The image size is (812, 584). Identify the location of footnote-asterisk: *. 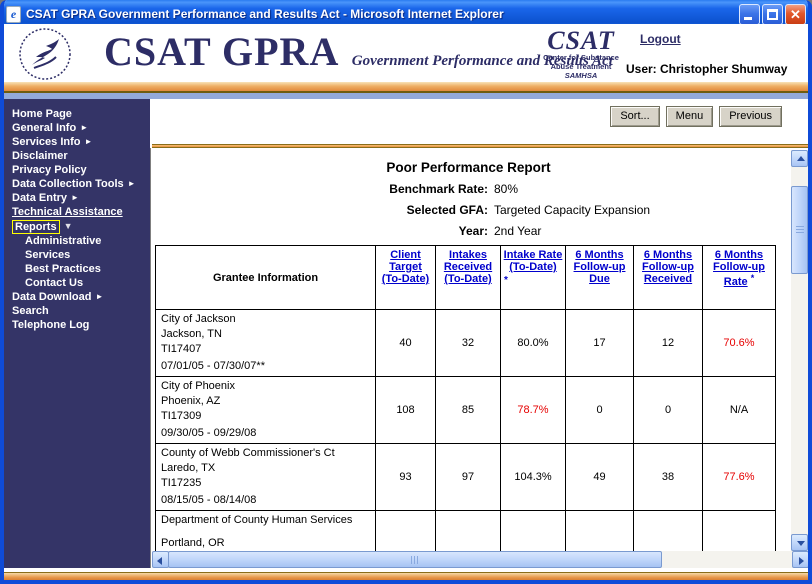
(506, 280).